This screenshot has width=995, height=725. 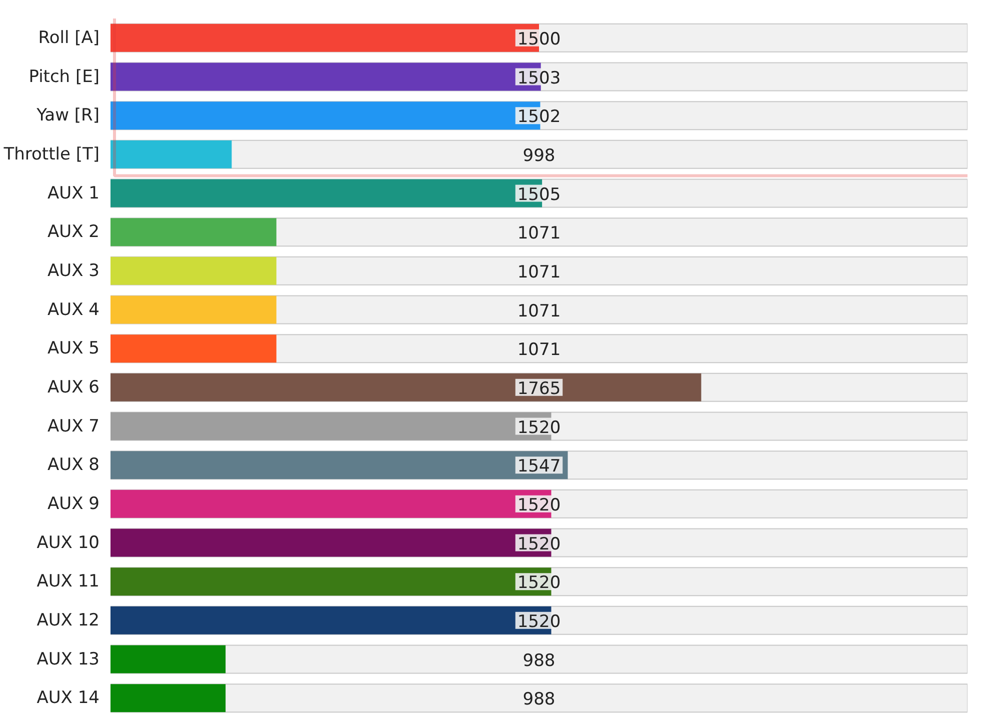 I want to click on y-tick-label: Pitch [E], so click(x=64, y=76).